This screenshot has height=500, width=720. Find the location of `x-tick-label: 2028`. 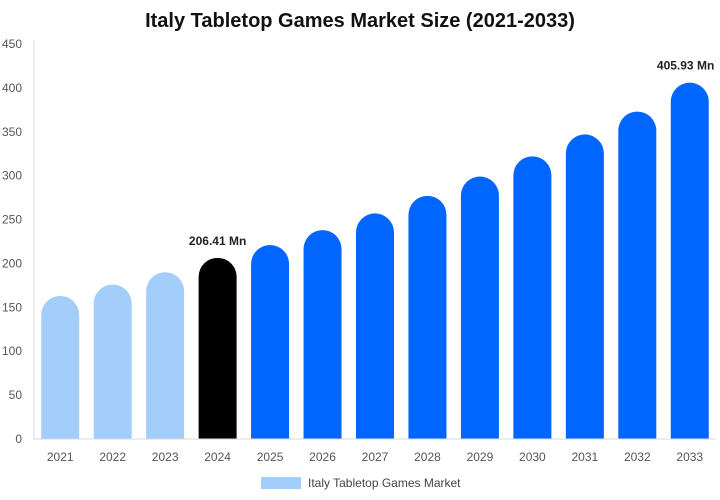

x-tick-label: 2028 is located at coordinates (427, 457).